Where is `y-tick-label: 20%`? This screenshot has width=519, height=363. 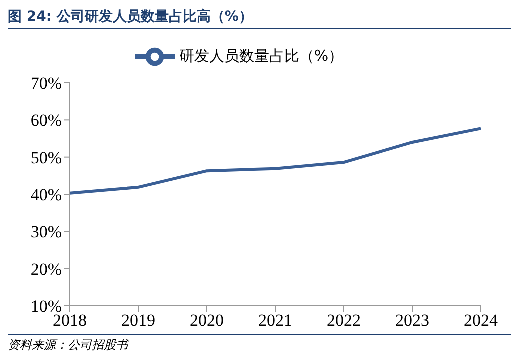
y-tick-label: 20% is located at coordinates (46, 269).